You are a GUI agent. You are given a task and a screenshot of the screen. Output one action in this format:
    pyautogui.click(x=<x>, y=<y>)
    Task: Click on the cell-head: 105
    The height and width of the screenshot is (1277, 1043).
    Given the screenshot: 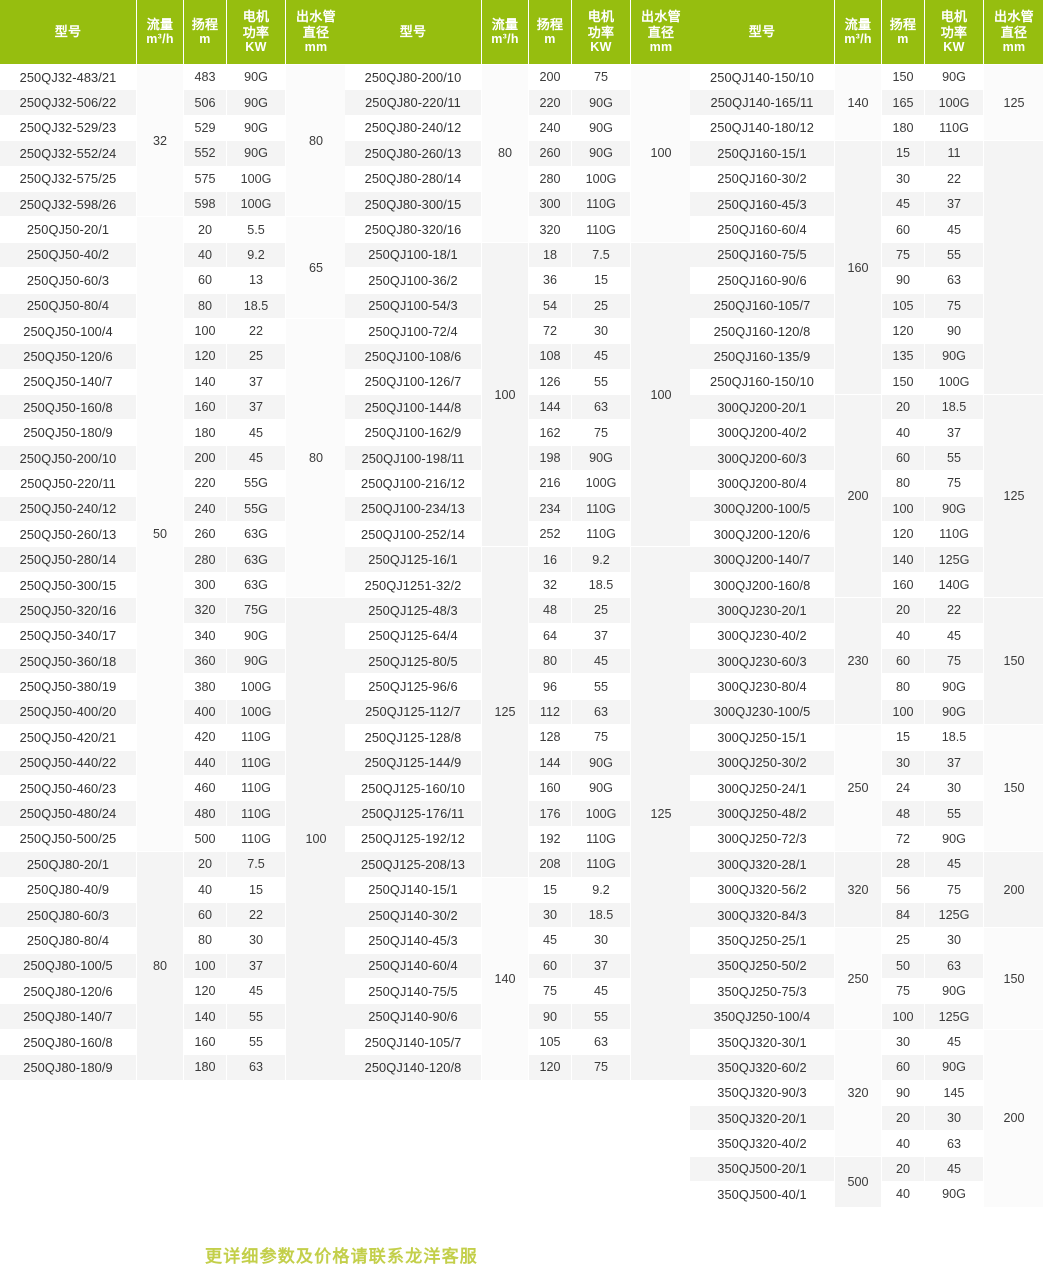 What is the action you would take?
    pyautogui.click(x=550, y=1041)
    